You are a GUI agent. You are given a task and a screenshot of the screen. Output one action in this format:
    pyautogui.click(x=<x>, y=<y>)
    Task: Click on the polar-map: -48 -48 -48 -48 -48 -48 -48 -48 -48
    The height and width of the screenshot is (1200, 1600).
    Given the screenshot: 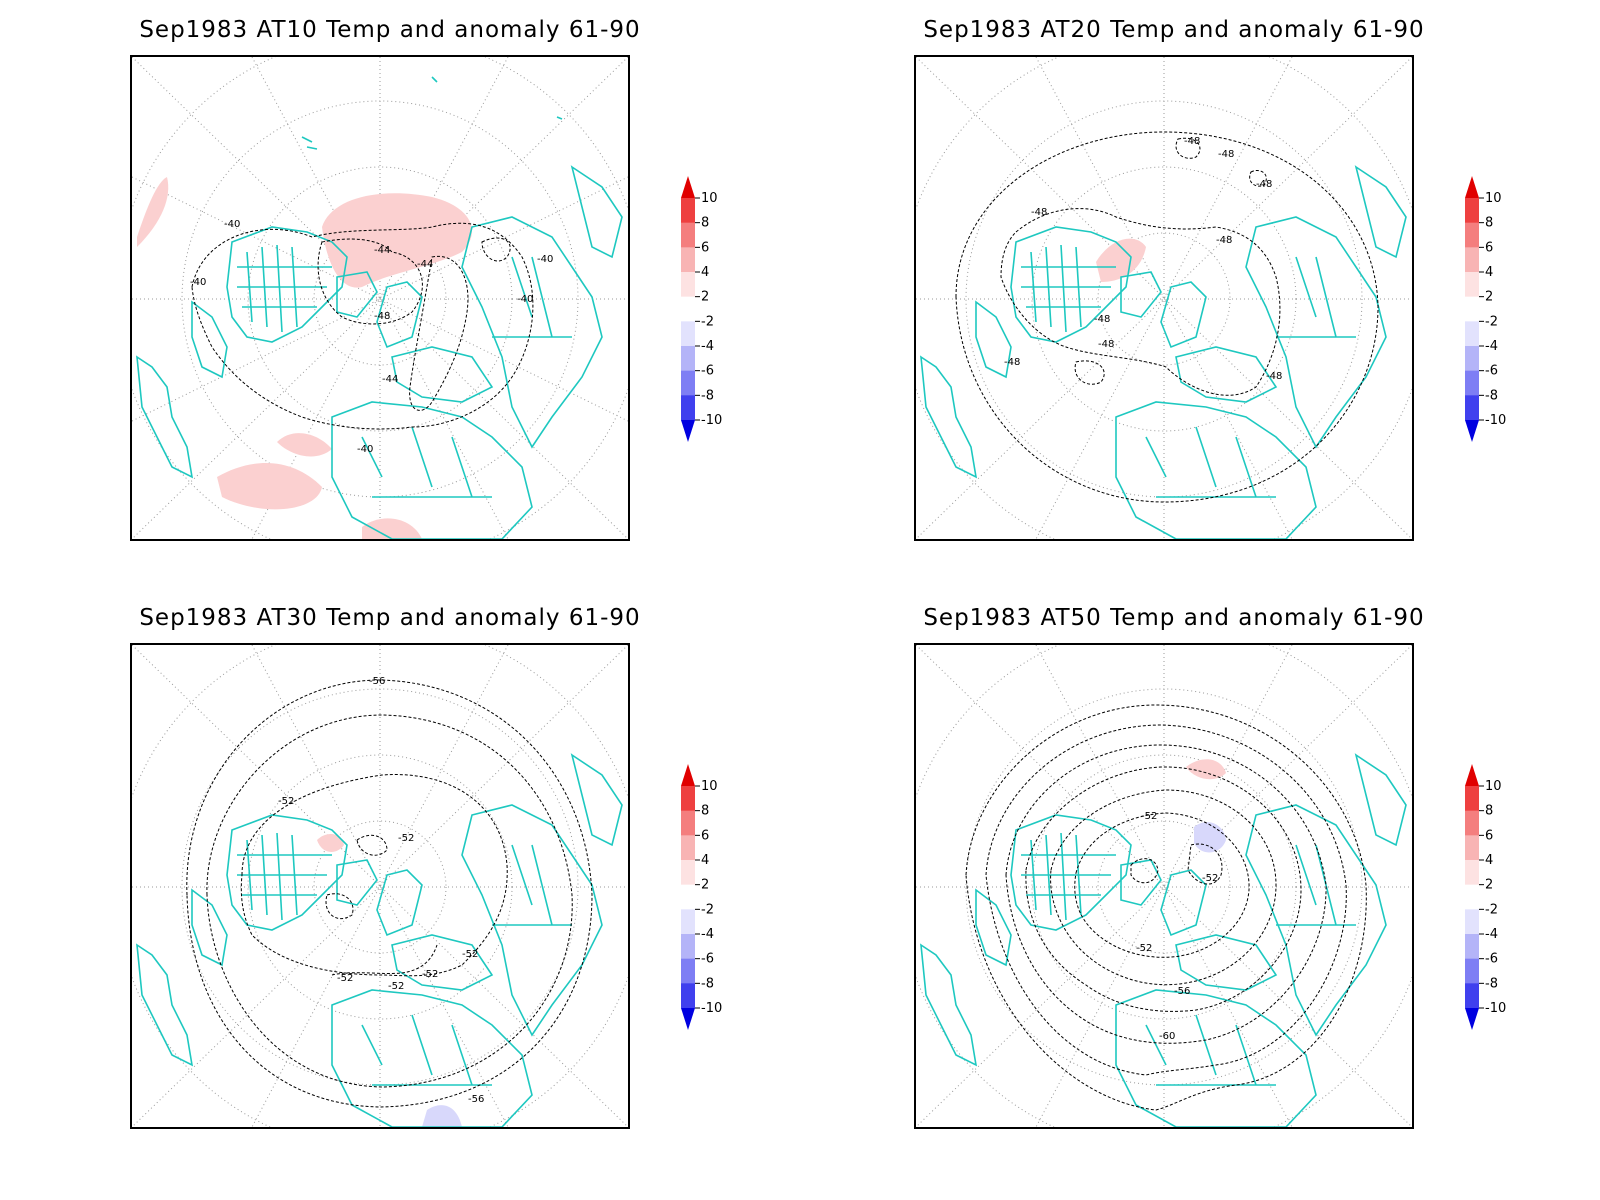 What is the action you would take?
    pyautogui.click(x=1164, y=298)
    